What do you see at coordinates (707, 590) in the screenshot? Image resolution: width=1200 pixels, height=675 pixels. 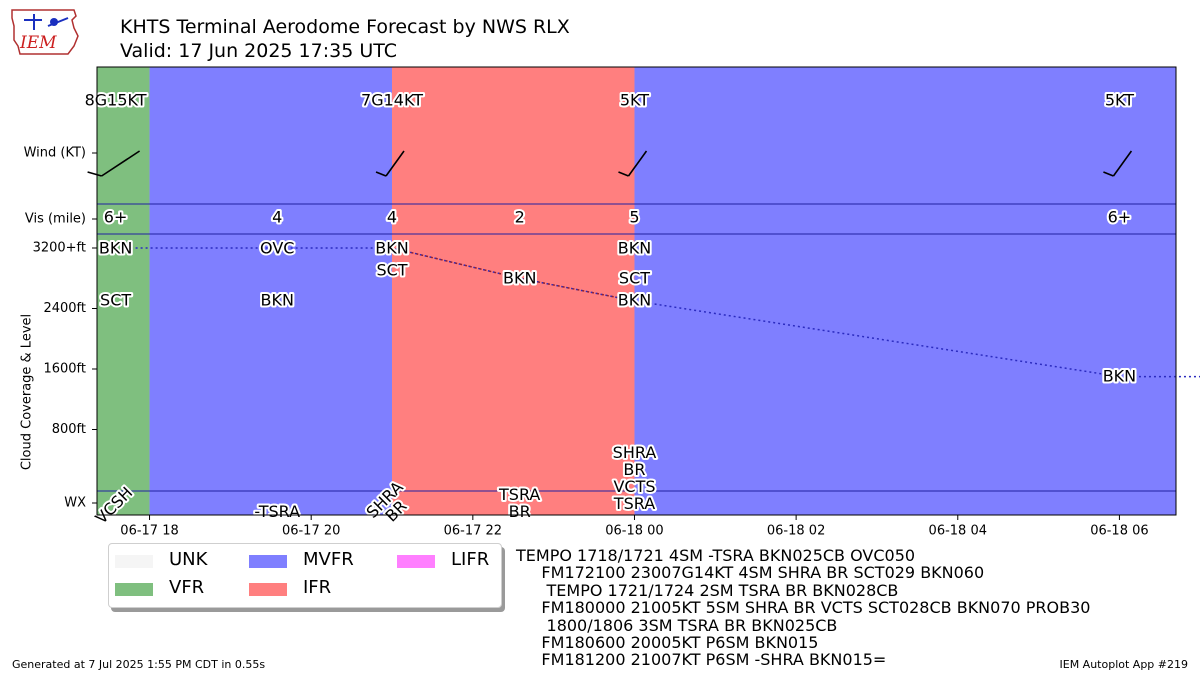 I see `taf-line: TEMPO 1721/1724 2SM TSRA BR BKN028CB` at bounding box center [707, 590].